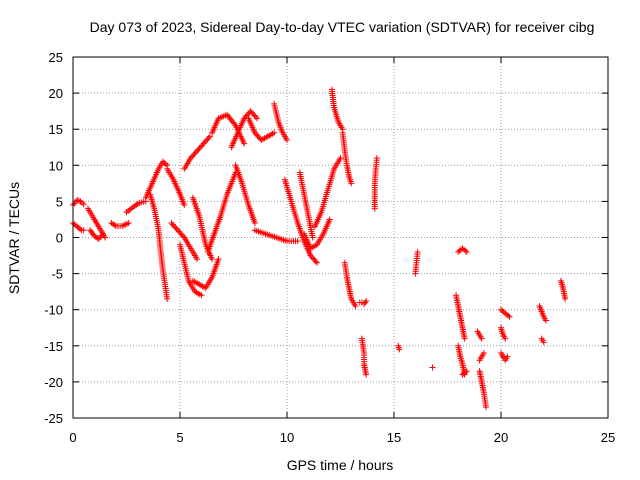  I want to click on y-tick-label: 0, so click(59, 238).